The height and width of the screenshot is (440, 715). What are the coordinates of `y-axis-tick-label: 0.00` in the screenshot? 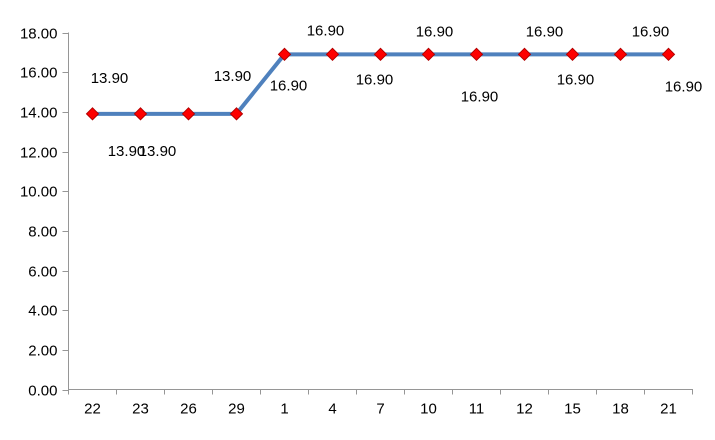 It's located at (42, 391).